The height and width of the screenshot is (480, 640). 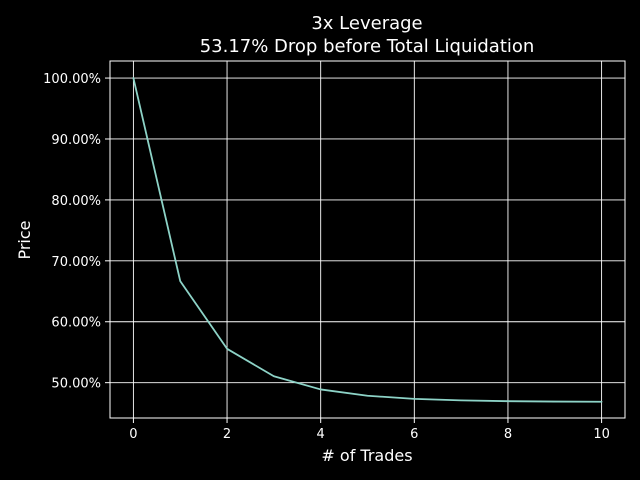 I want to click on y-tick-label: 60.00%, so click(x=76, y=323).